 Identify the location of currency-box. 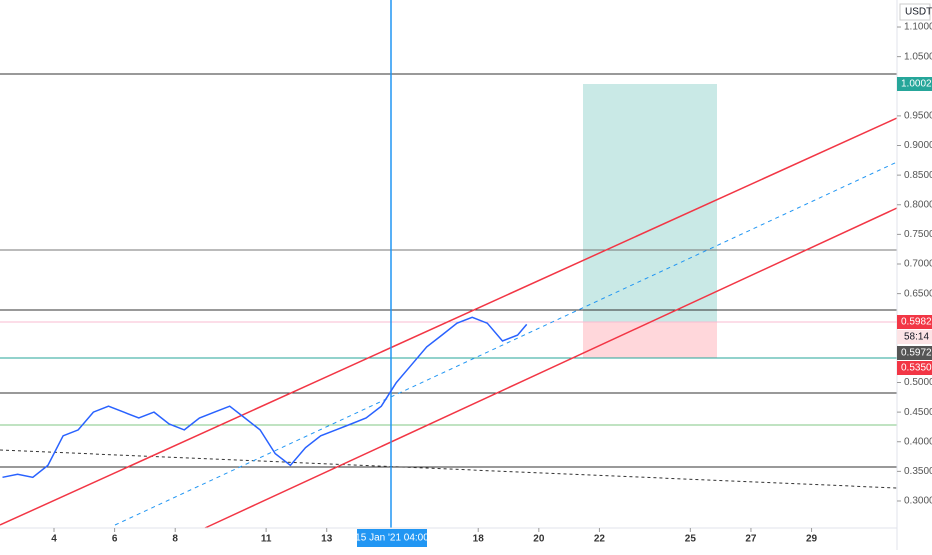
(915, 12).